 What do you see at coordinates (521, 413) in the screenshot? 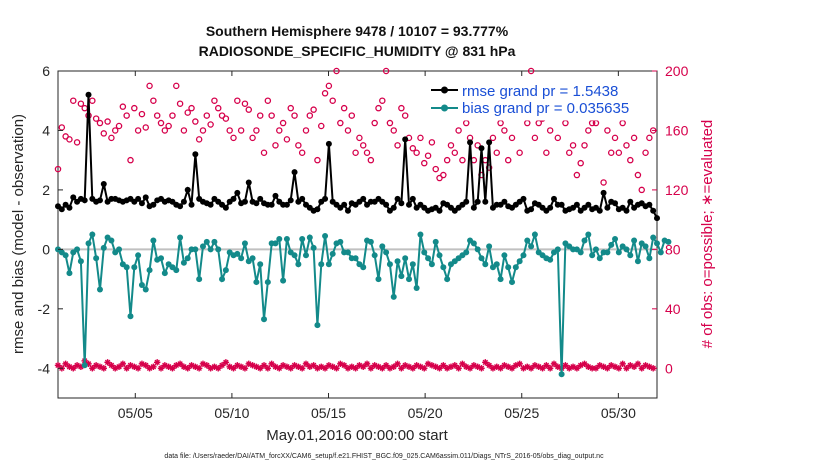
I see `x-tick-label: 05/25` at bounding box center [521, 413].